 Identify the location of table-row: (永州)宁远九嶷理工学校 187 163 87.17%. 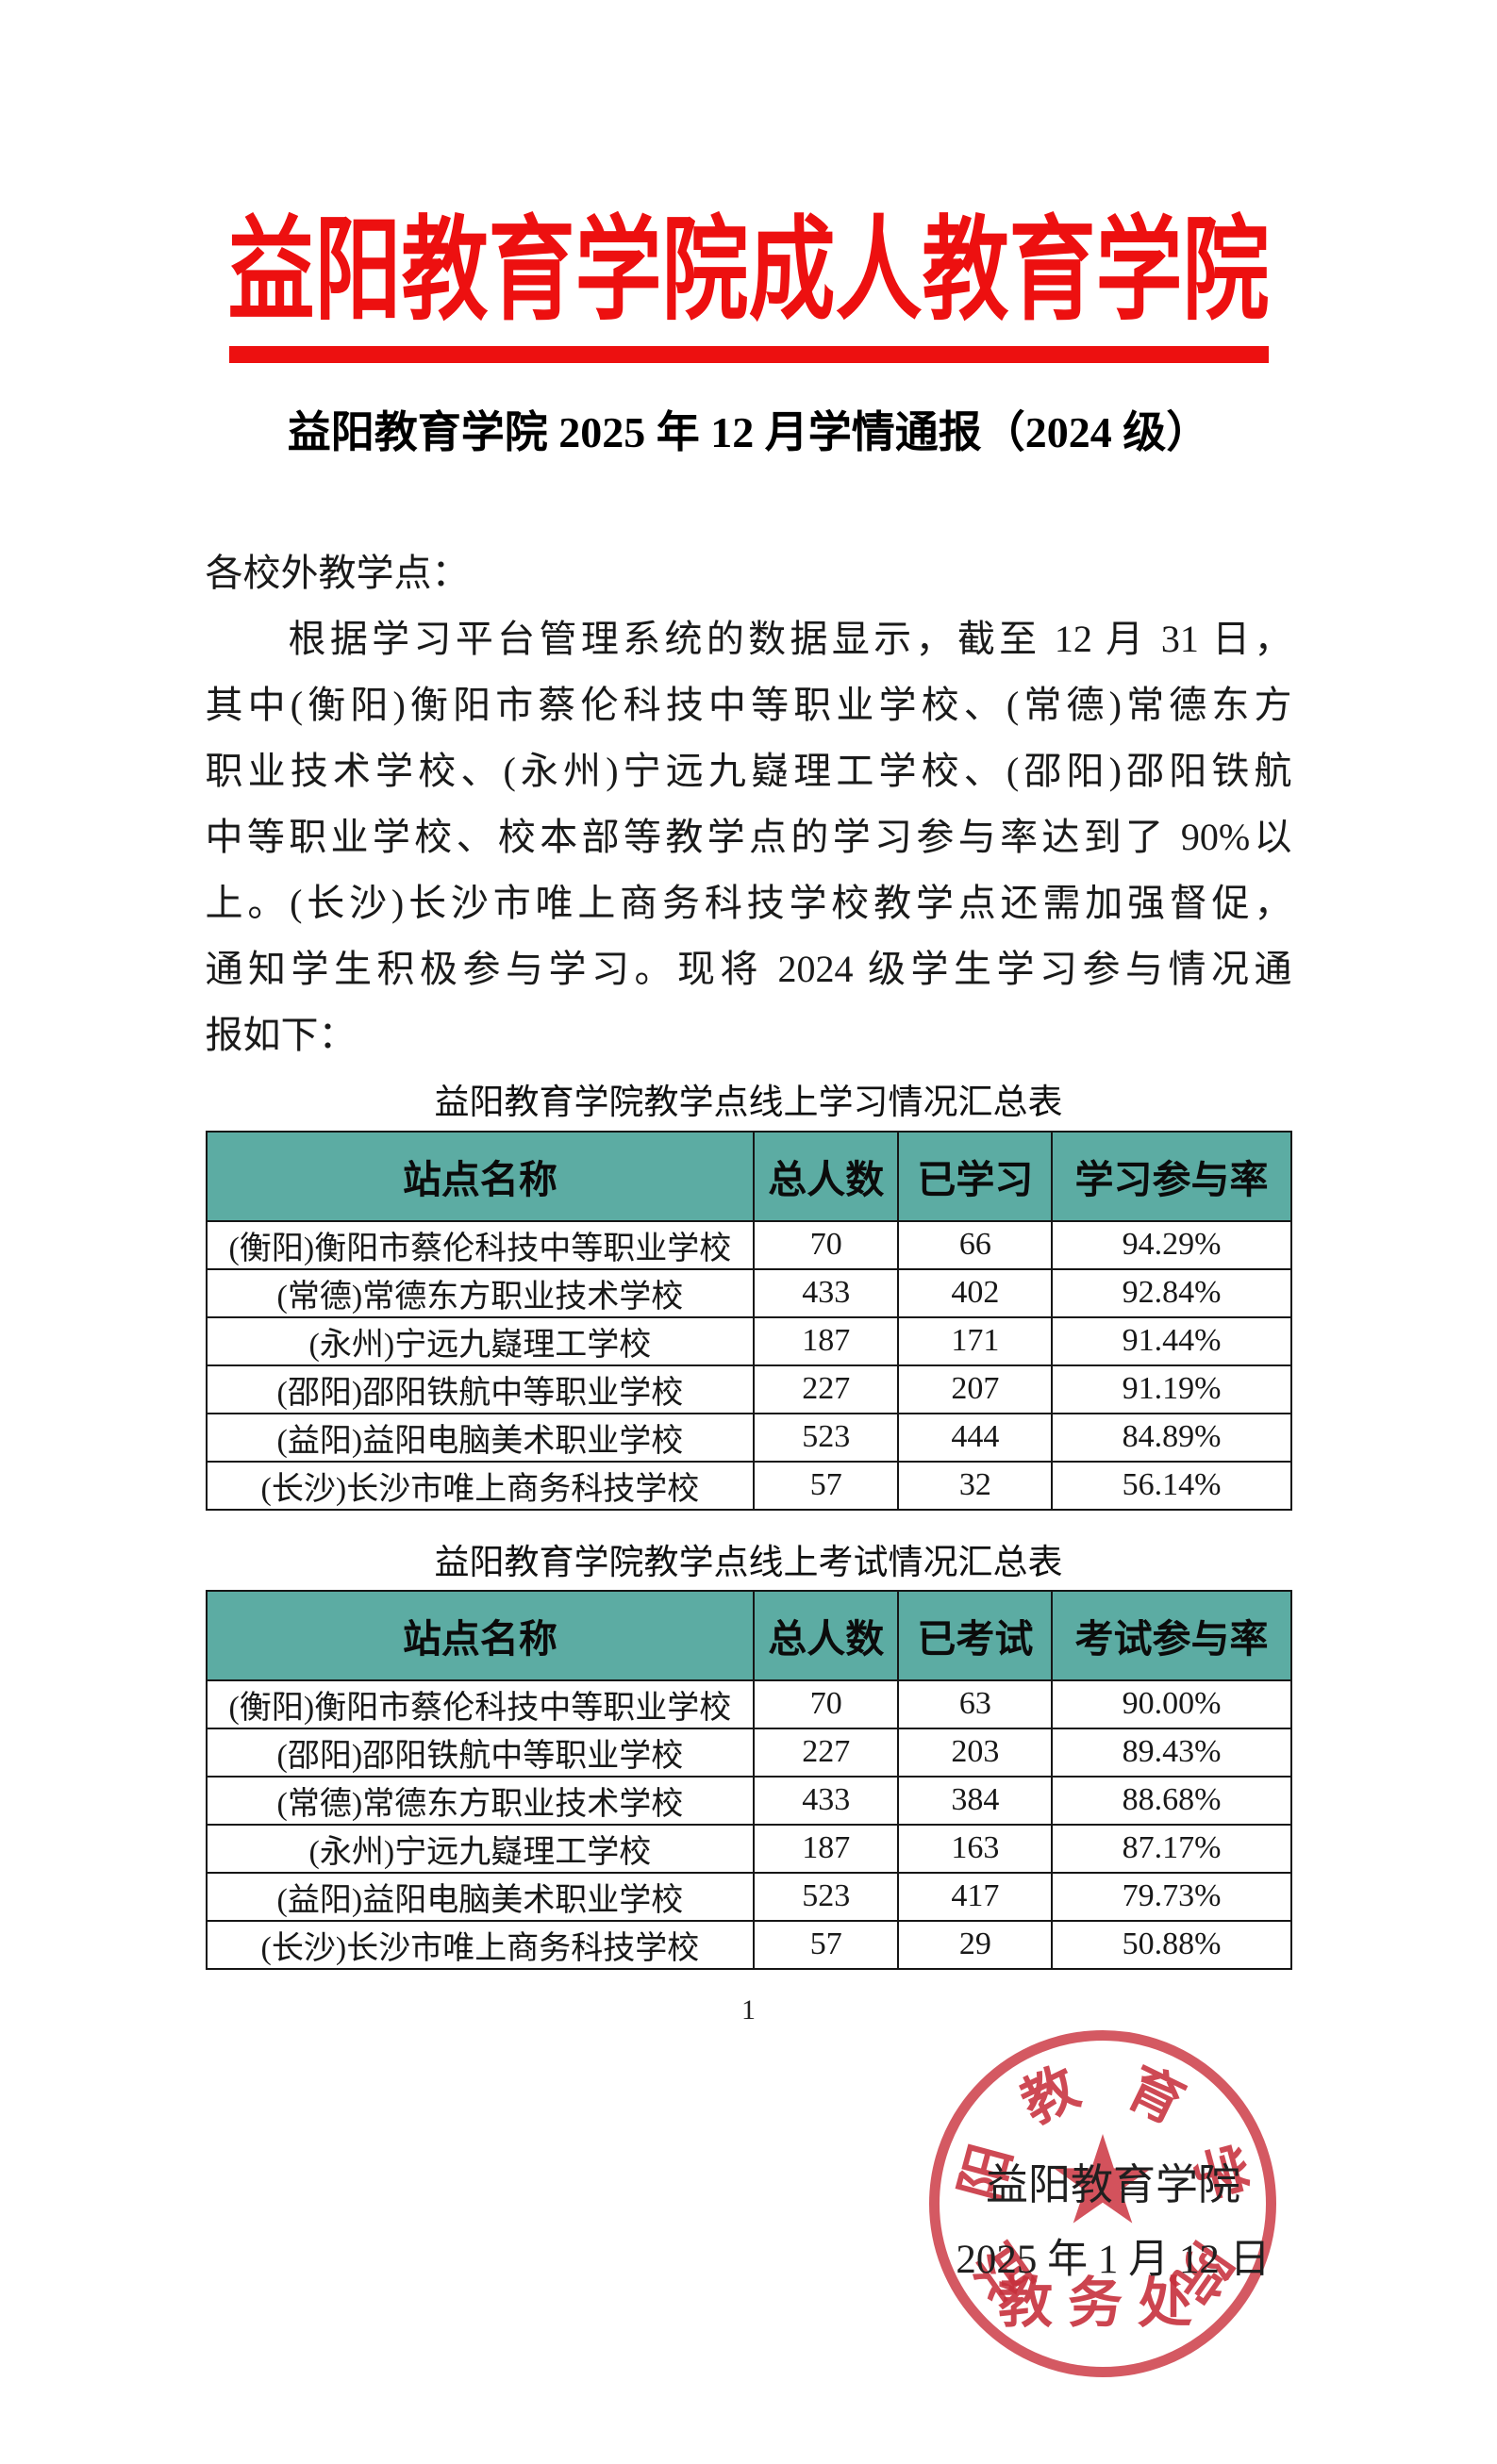
(748, 1848).